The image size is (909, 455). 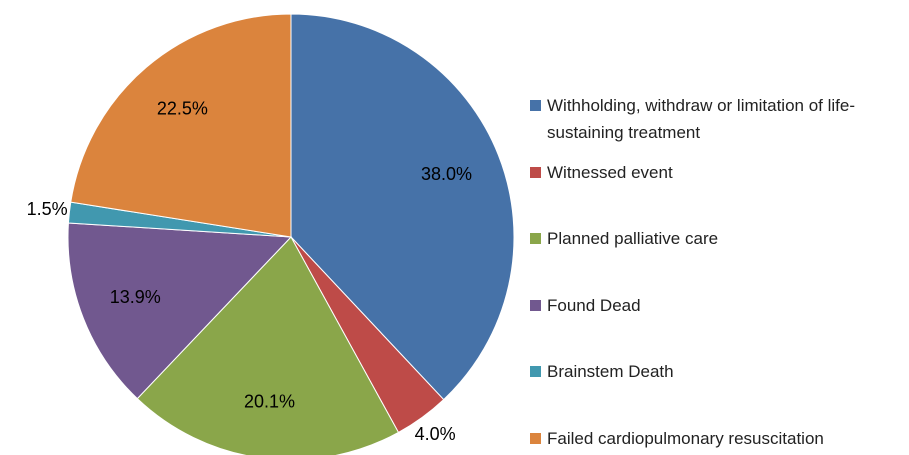 I want to click on data-label: 38.0%, so click(x=446, y=174).